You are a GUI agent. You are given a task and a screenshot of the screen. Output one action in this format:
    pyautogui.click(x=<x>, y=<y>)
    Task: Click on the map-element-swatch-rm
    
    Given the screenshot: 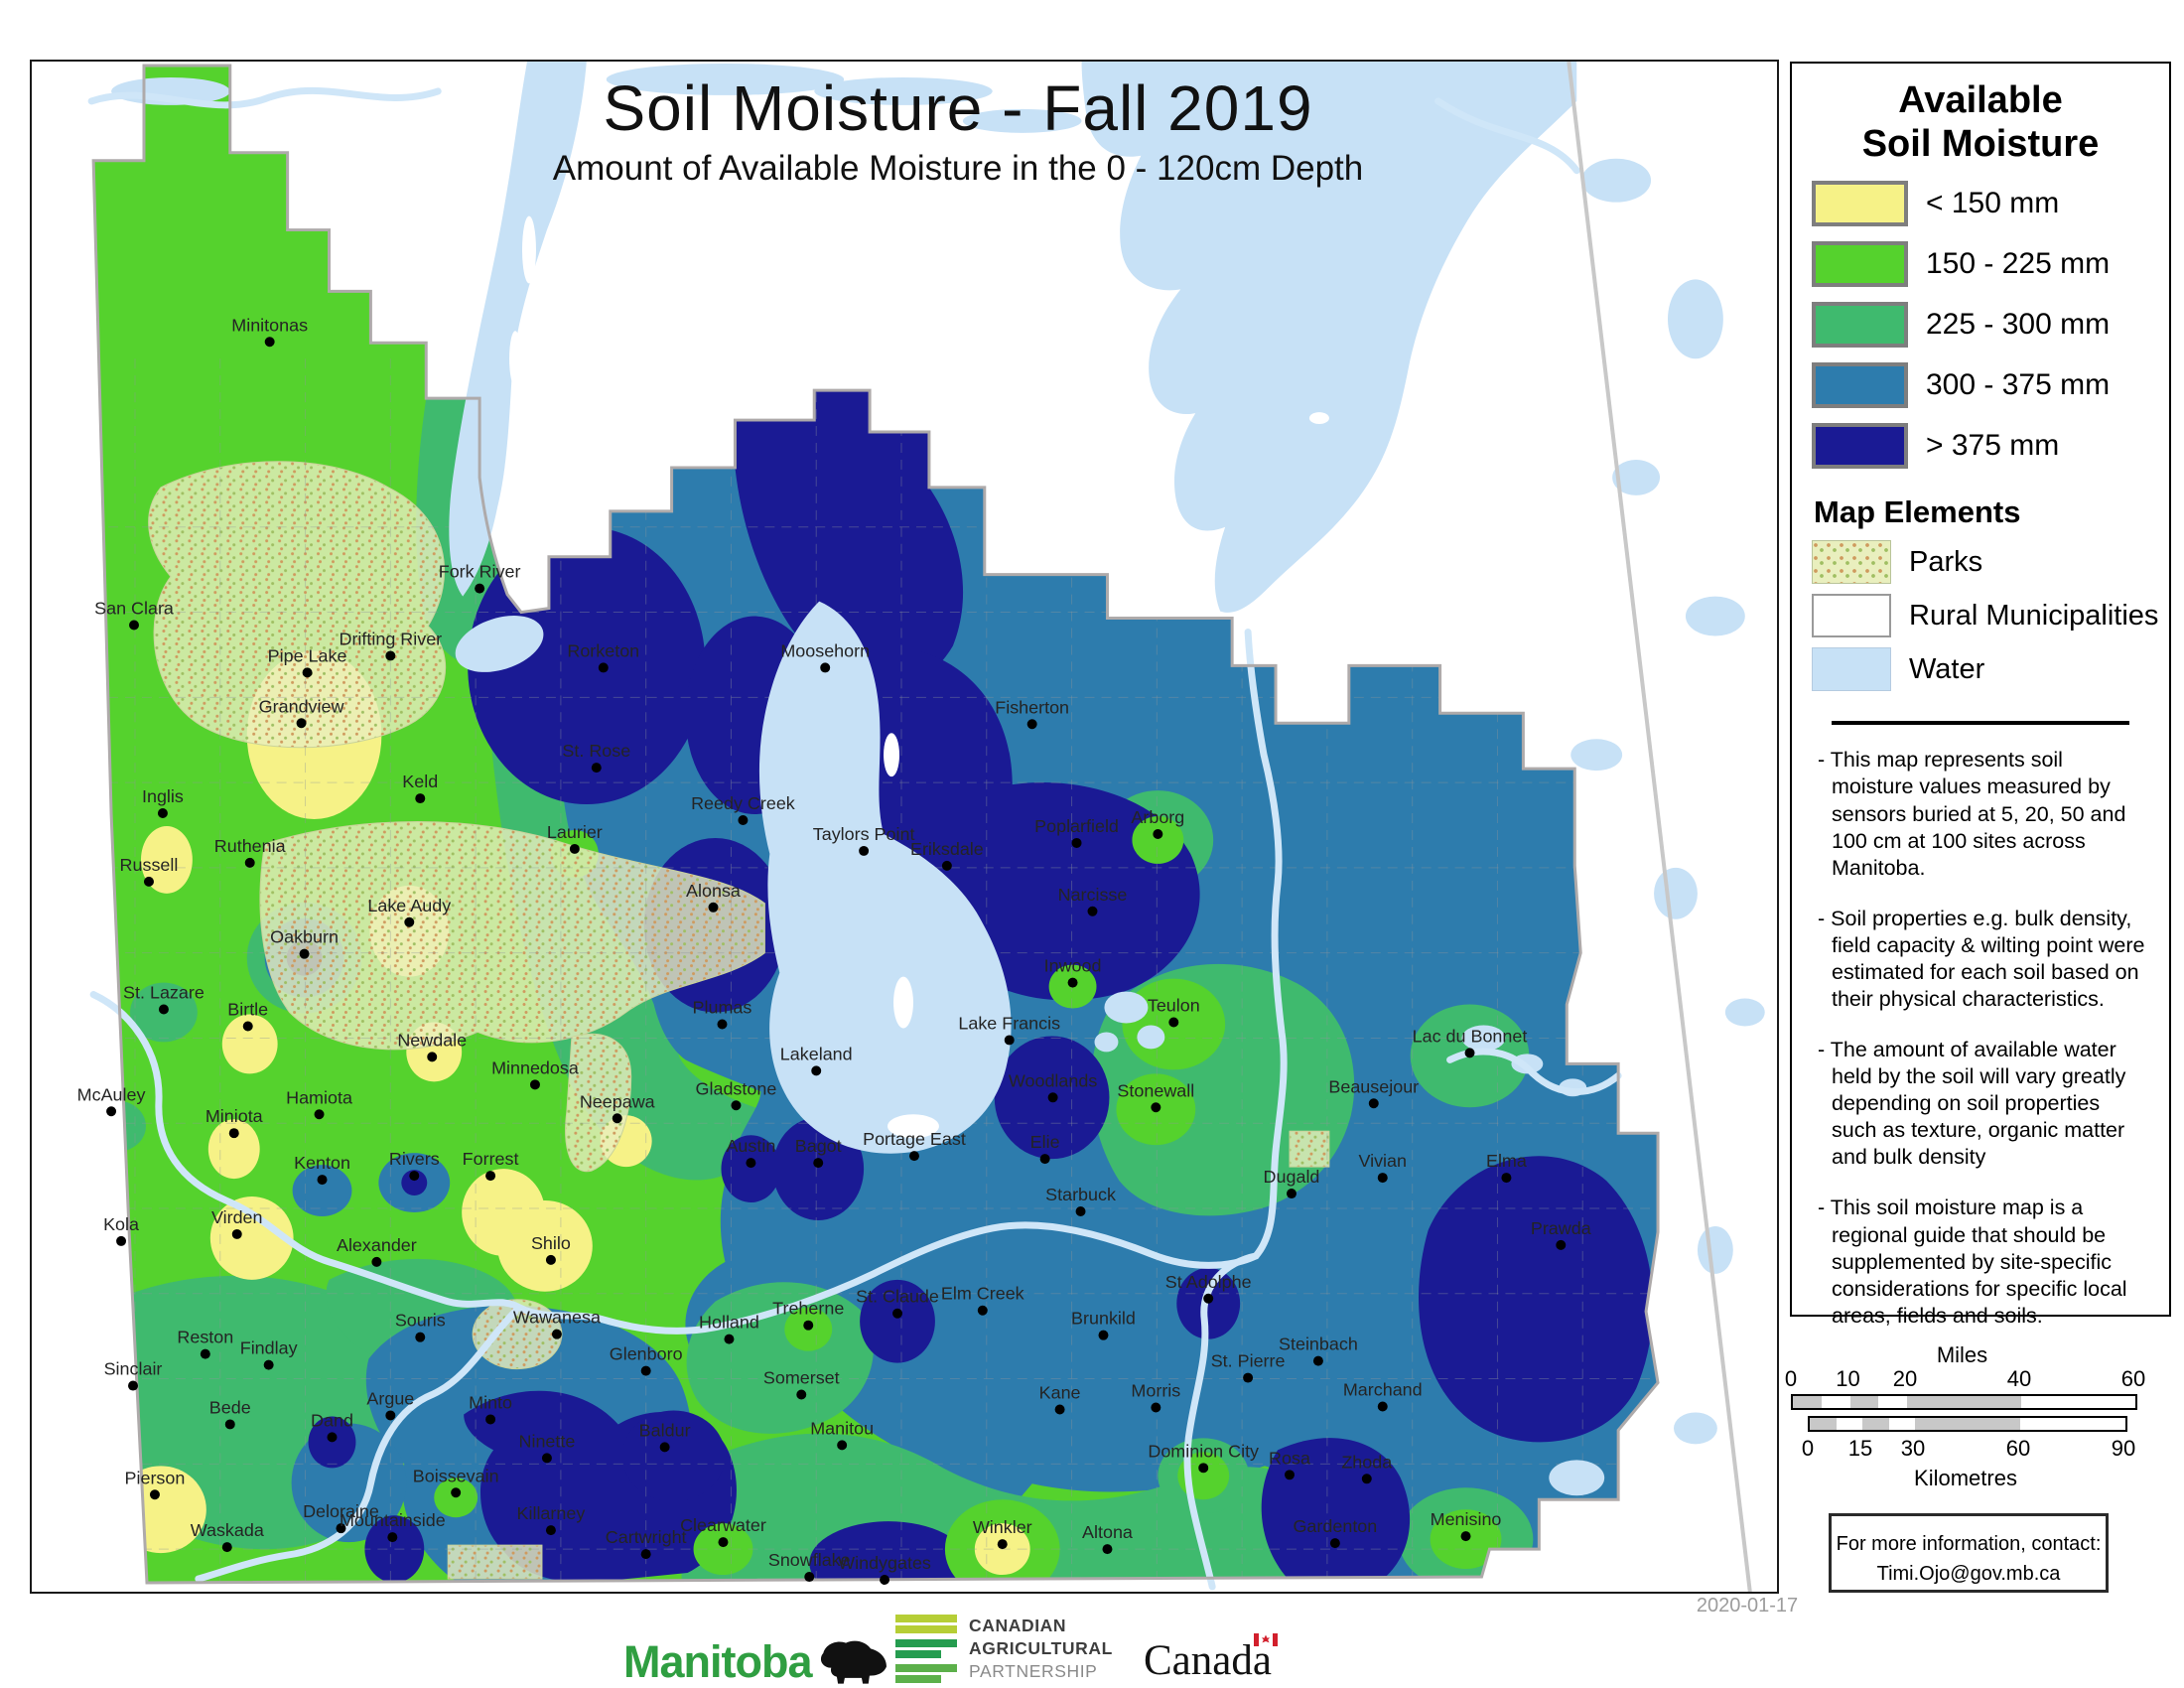 What is the action you would take?
    pyautogui.click(x=1851, y=616)
    